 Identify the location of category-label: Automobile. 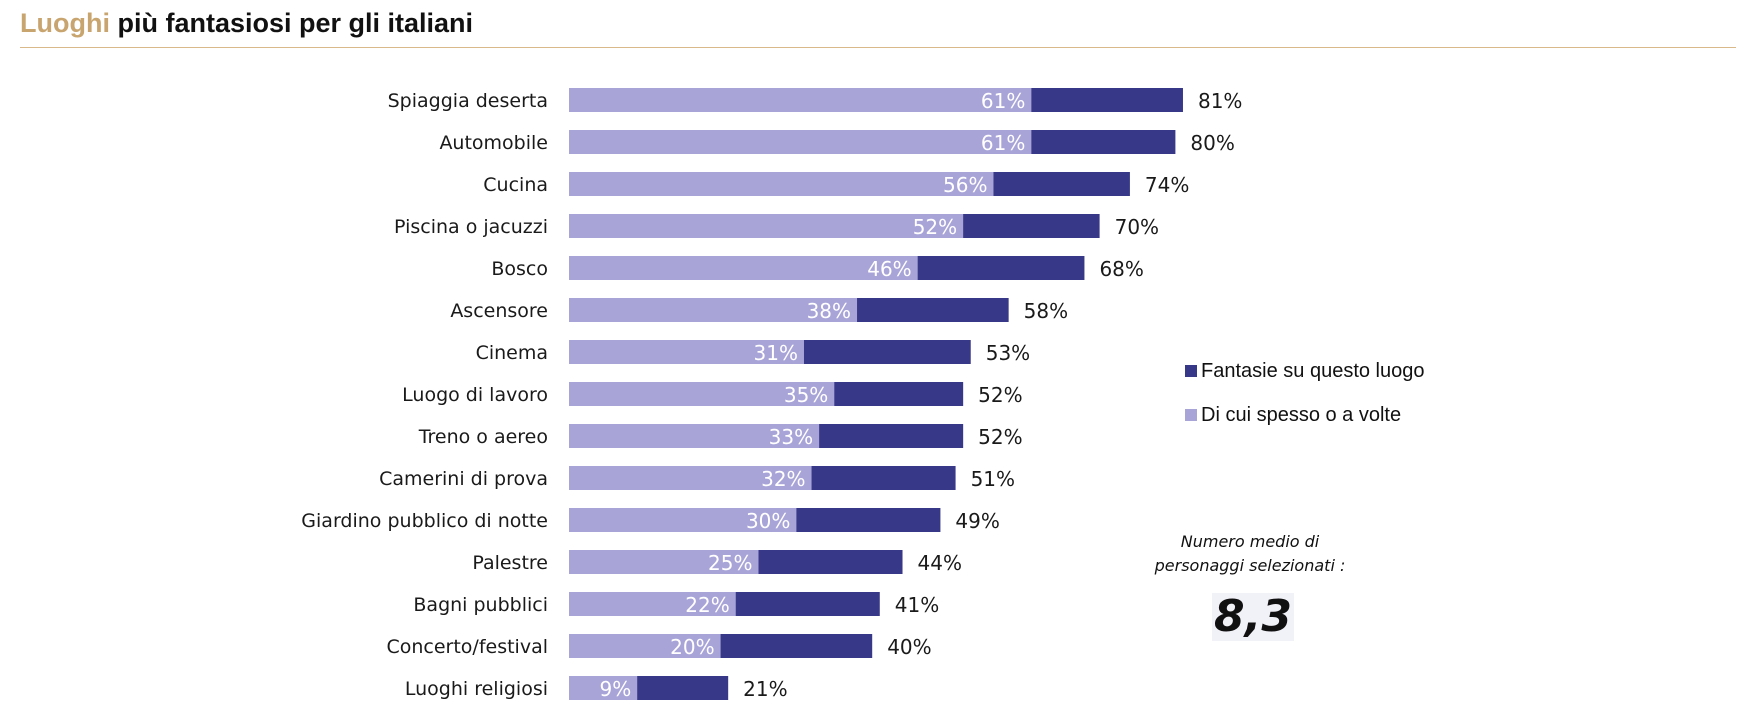
(493, 143).